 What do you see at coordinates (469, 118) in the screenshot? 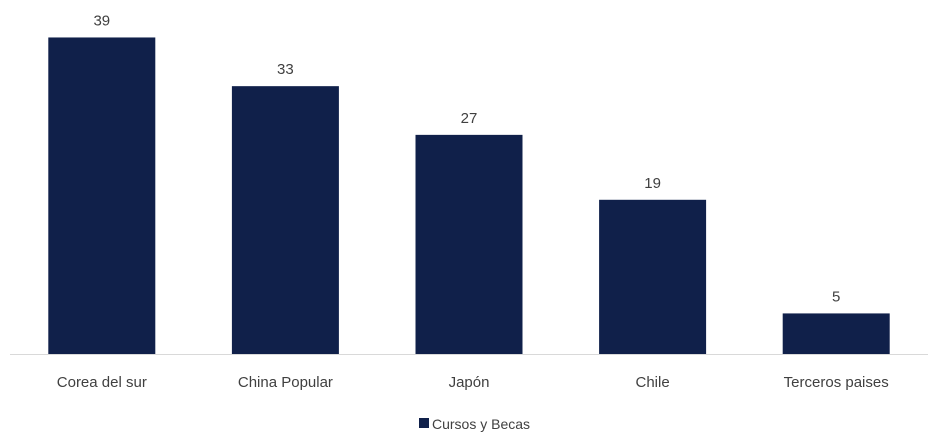
I see `data-label-2: 27` at bounding box center [469, 118].